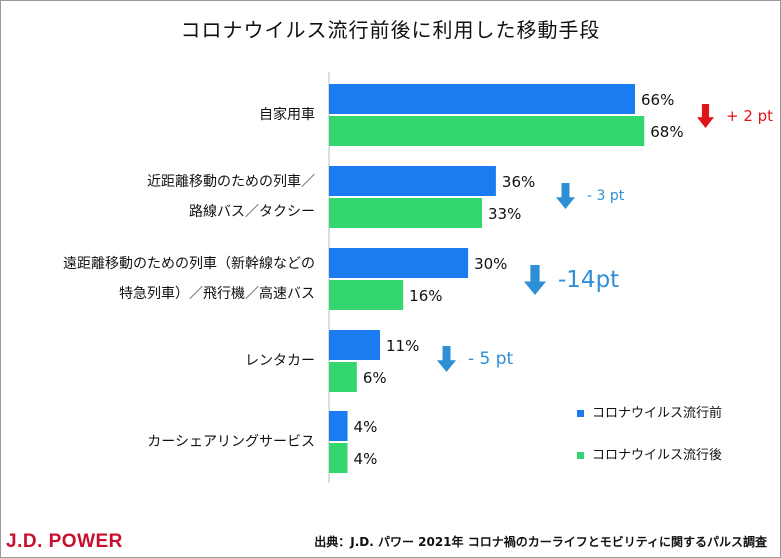 The width and height of the screenshot is (781, 558). Describe the element at coordinates (366, 459) in the screenshot. I see `data-label-car-sharing-after: 4%` at that location.